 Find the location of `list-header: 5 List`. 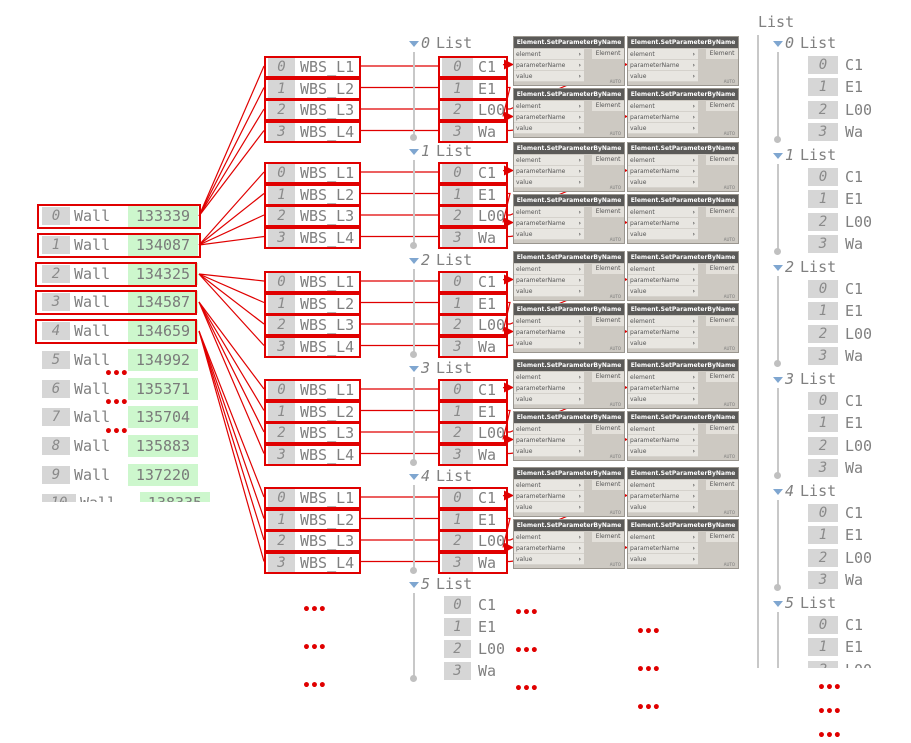

list-header: 5 List is located at coordinates (440, 584).